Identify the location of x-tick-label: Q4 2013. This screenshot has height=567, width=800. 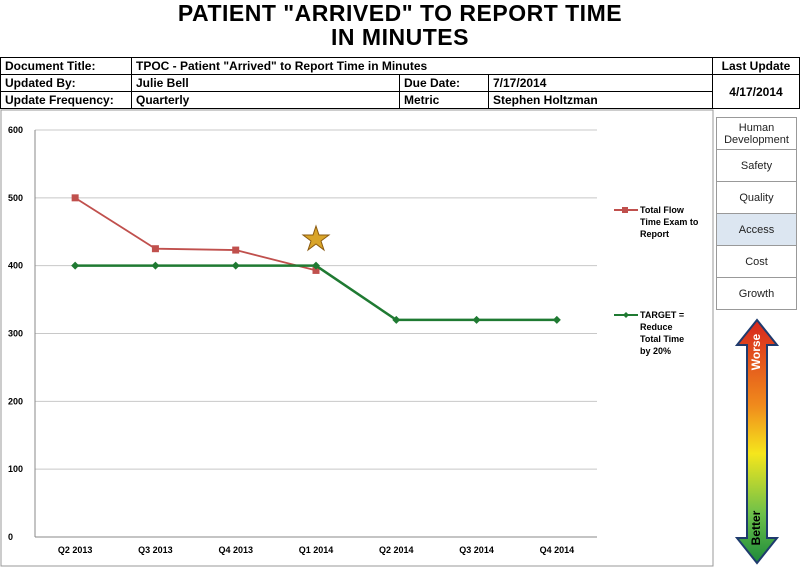
(235, 550).